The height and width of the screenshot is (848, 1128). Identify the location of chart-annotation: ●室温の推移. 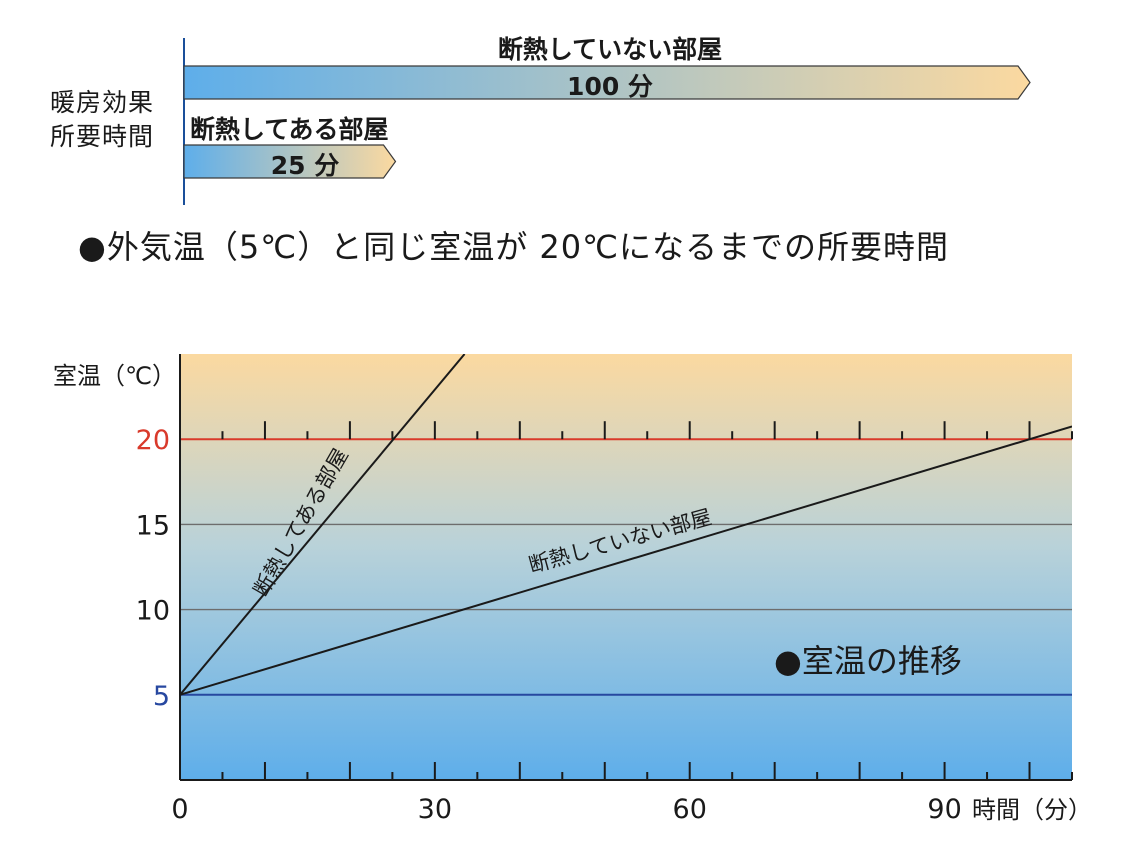
(868, 661).